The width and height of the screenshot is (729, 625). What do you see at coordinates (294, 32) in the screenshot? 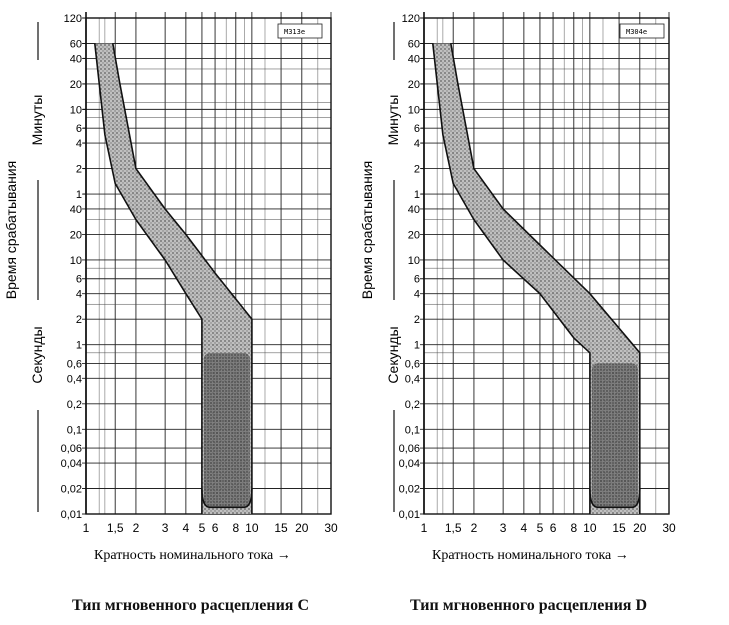
I see `chart-code-label: M313e` at bounding box center [294, 32].